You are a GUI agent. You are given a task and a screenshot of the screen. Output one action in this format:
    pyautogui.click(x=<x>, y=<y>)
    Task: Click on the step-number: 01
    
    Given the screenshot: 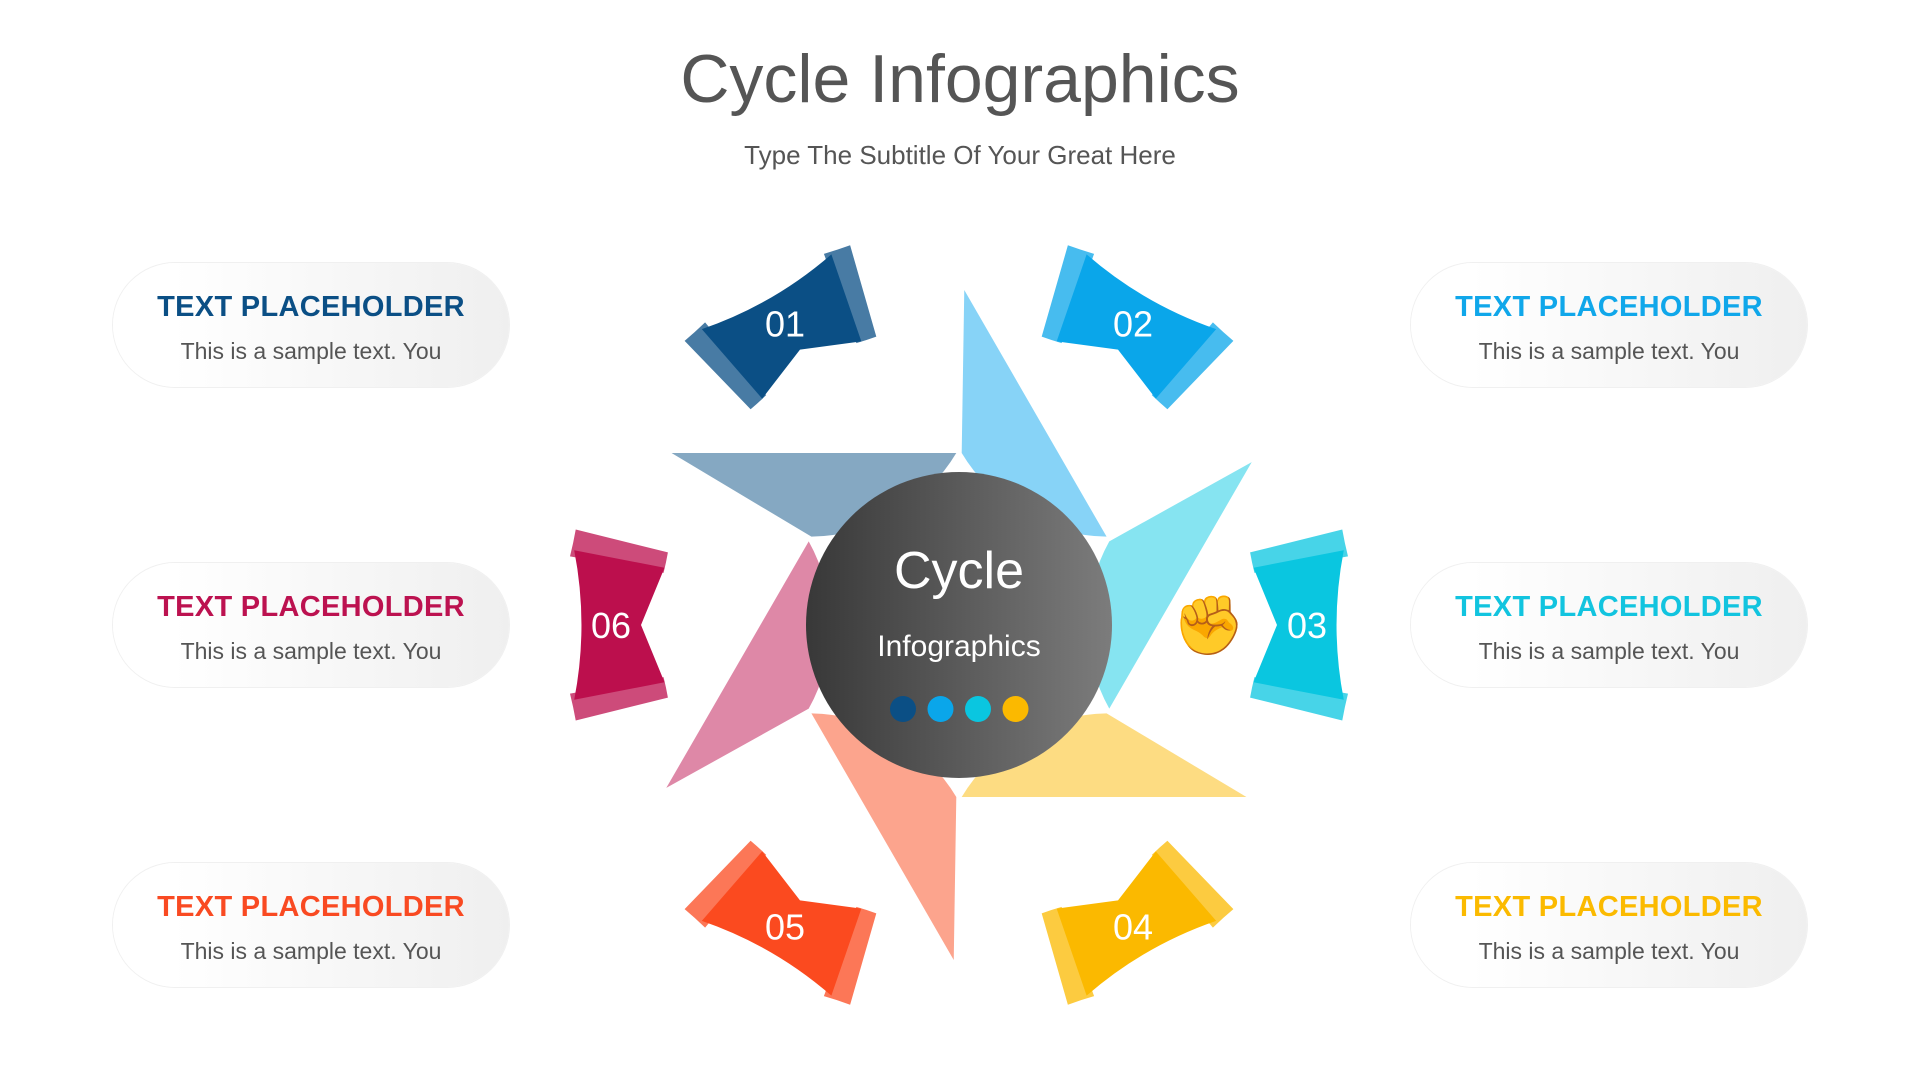 What is the action you would take?
    pyautogui.click(x=785, y=324)
    